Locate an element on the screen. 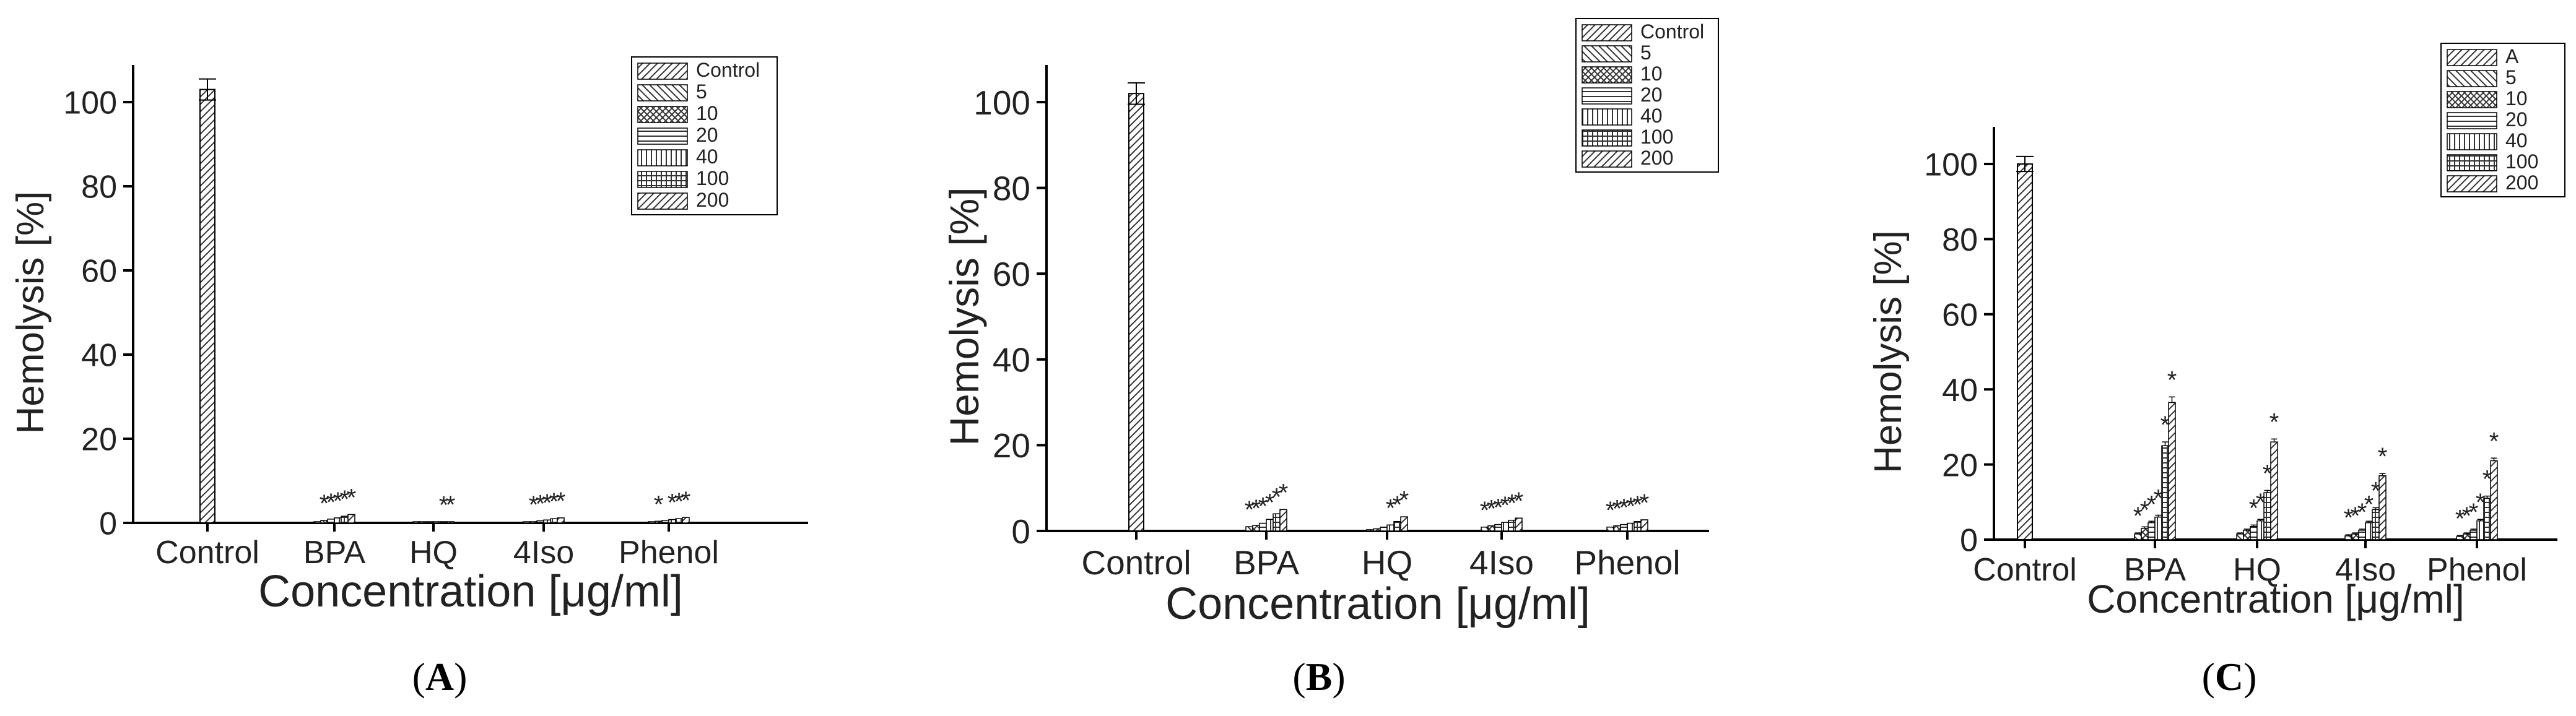 The image size is (2576, 716). legend-label: Control is located at coordinates (728, 70).